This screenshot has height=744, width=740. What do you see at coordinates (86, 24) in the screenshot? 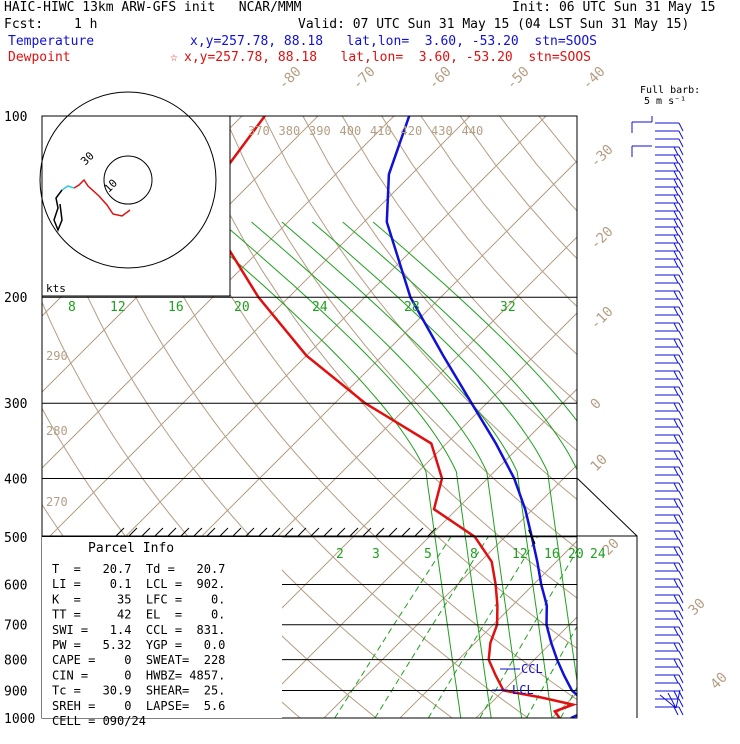
I see `fcst-value: 1 h` at bounding box center [86, 24].